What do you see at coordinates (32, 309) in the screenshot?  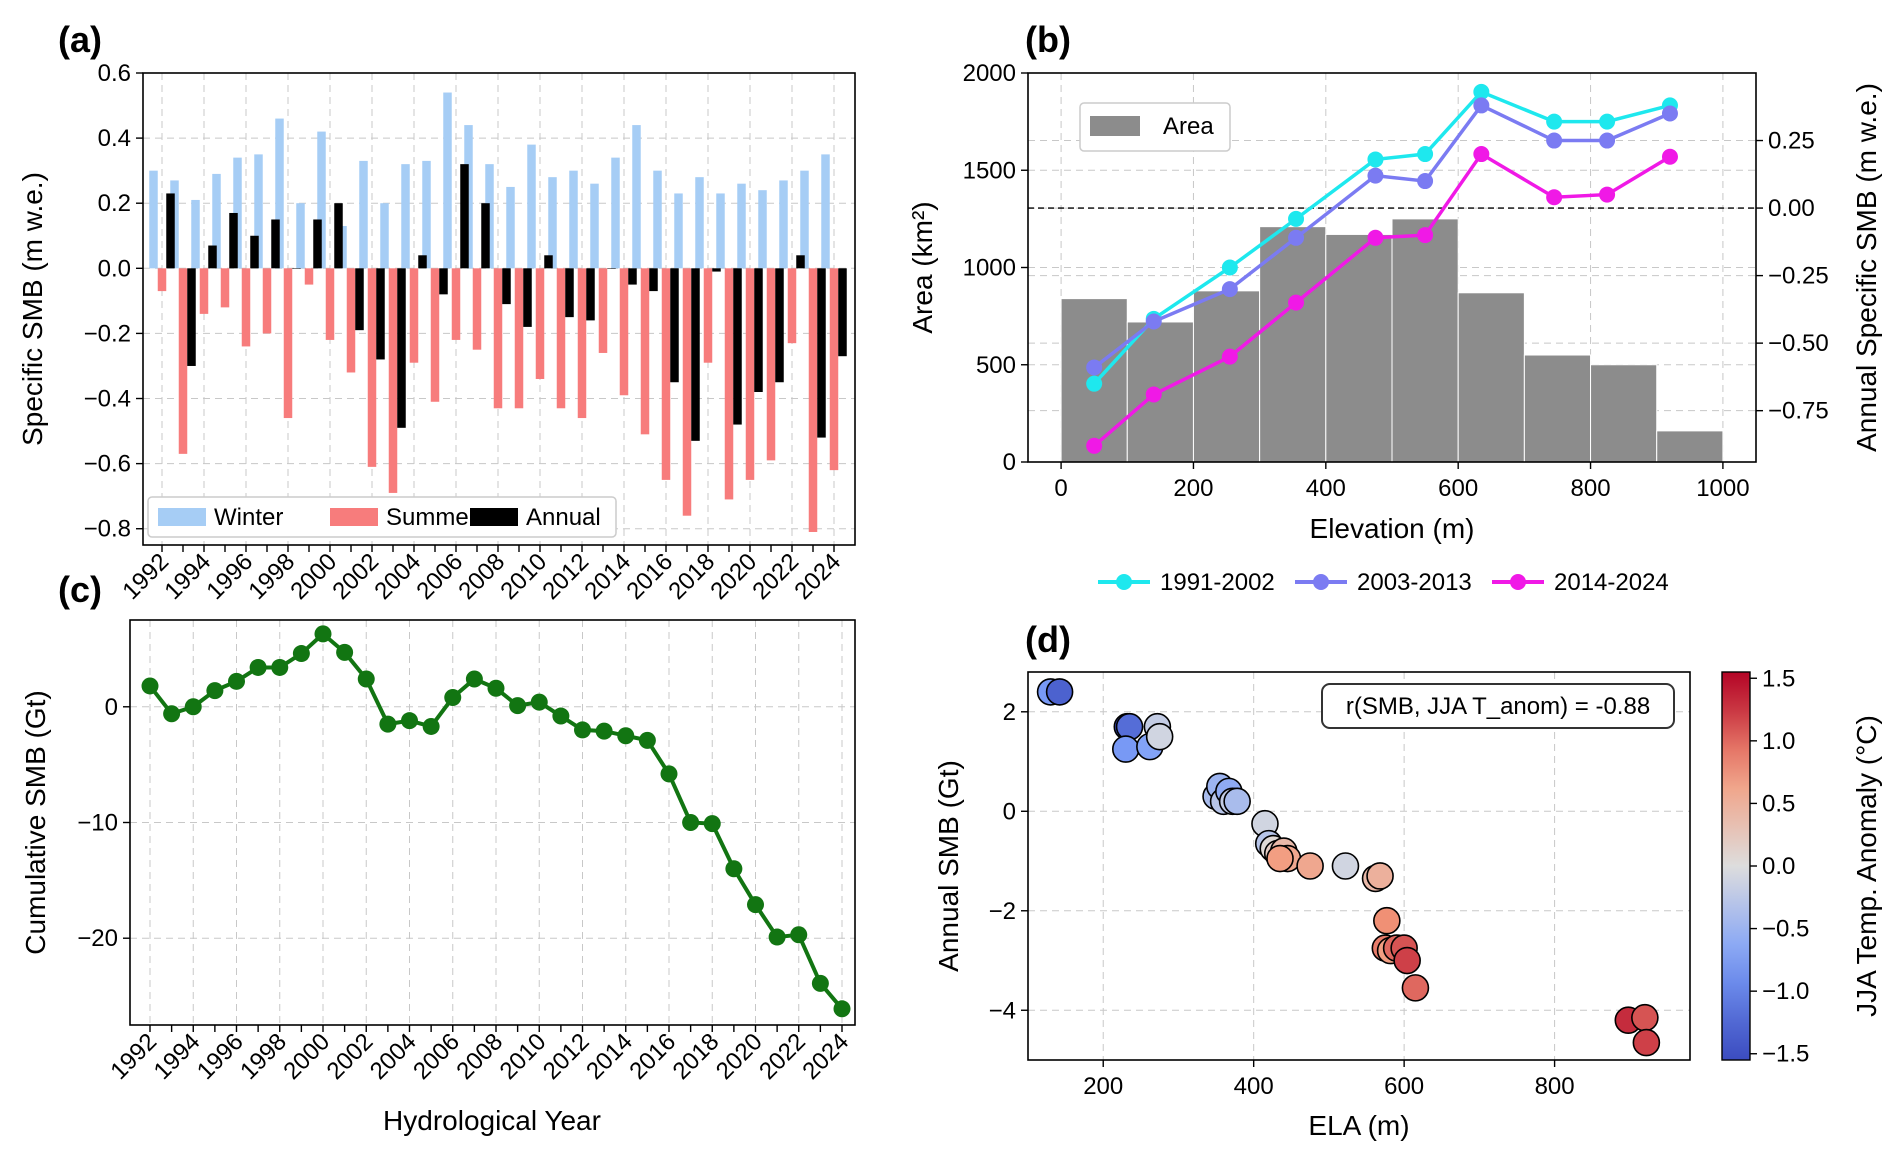 I see `y-axis-label: Specific SMB (m w.e.)` at bounding box center [32, 309].